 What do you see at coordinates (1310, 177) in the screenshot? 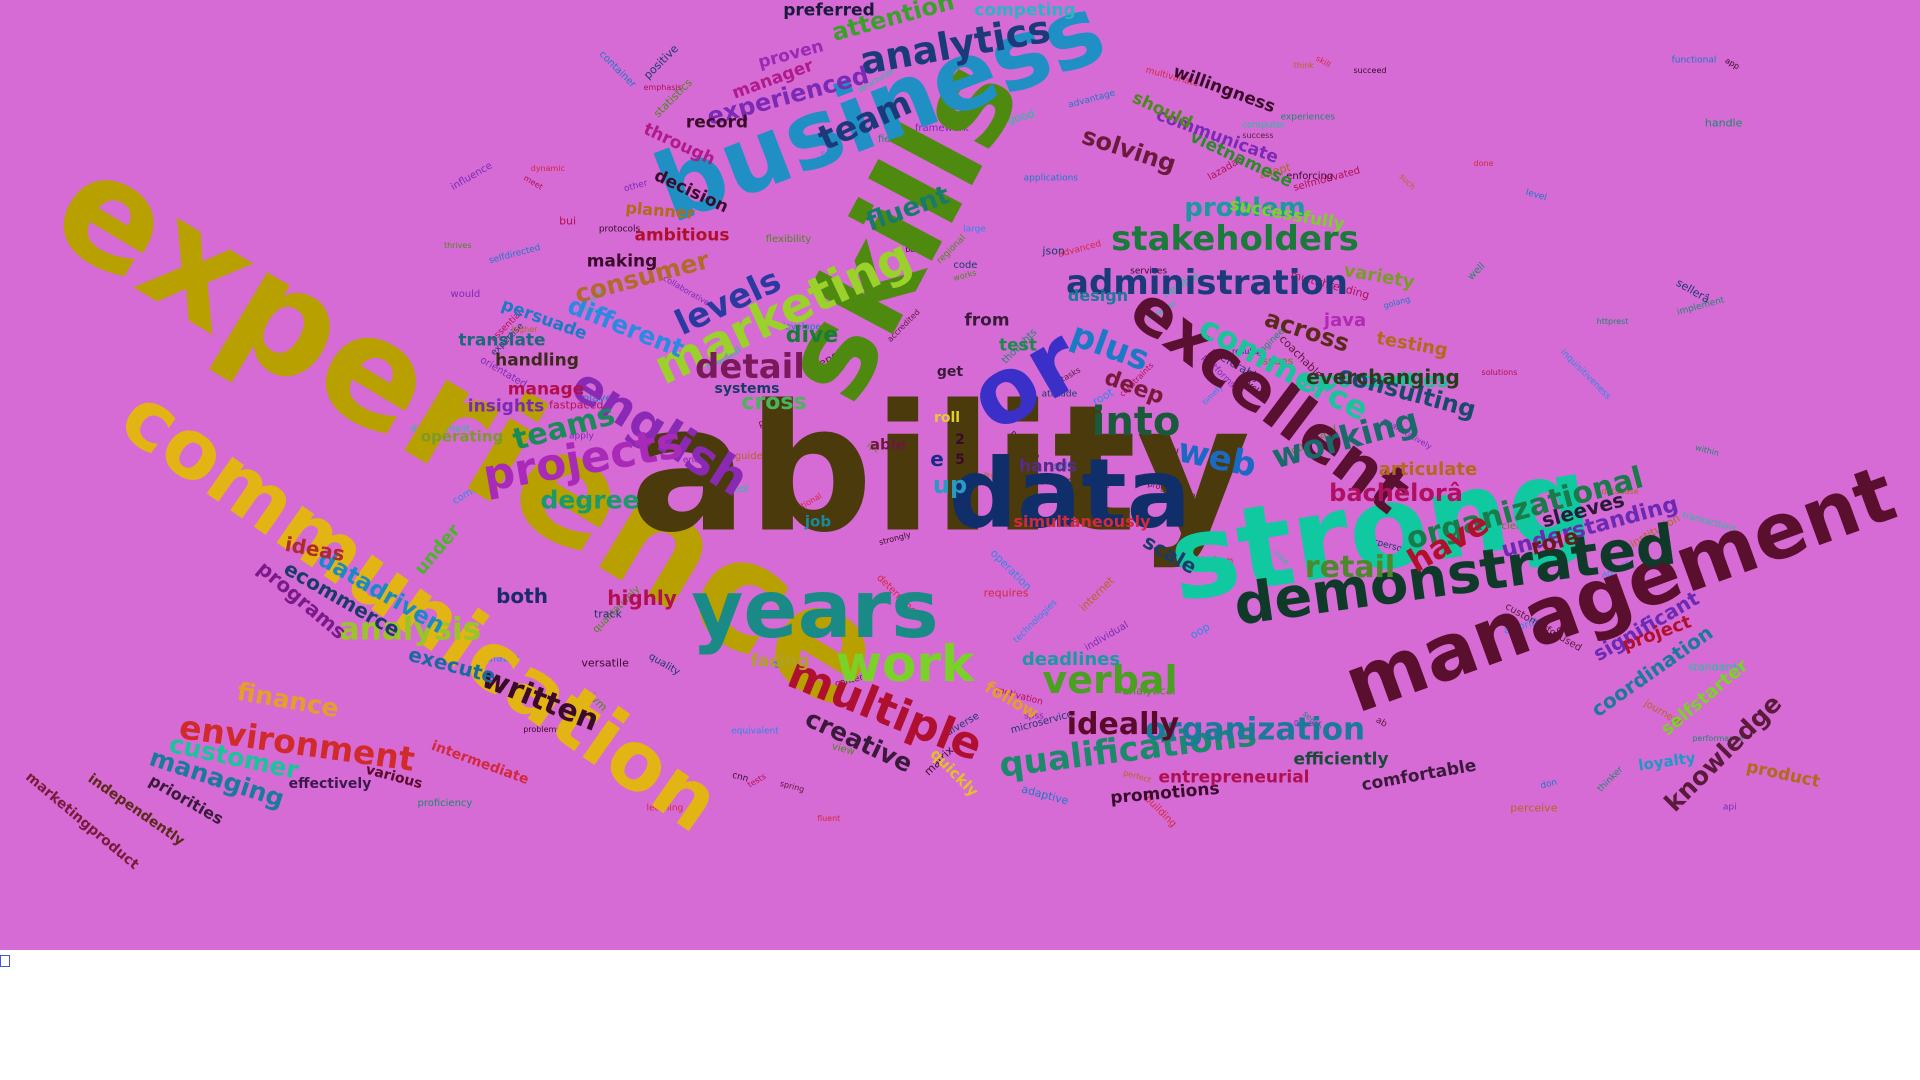
I see `word-cloud-small-word: enforcing` at bounding box center [1310, 177].